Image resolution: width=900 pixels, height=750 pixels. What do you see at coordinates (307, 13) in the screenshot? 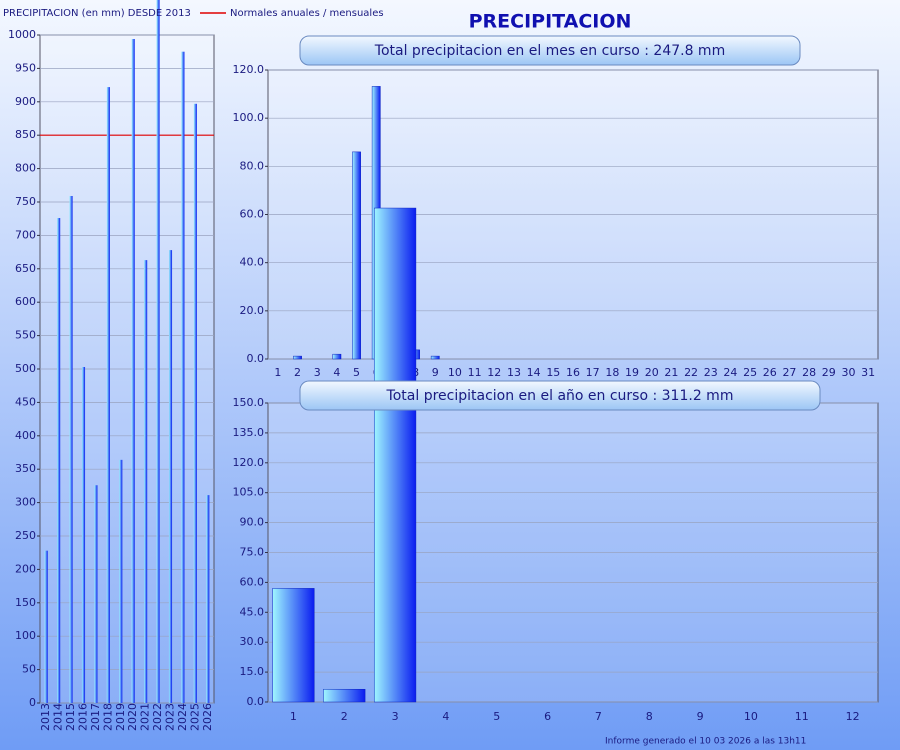
I see `legend-label: Normales anuales / mensuales` at bounding box center [307, 13].